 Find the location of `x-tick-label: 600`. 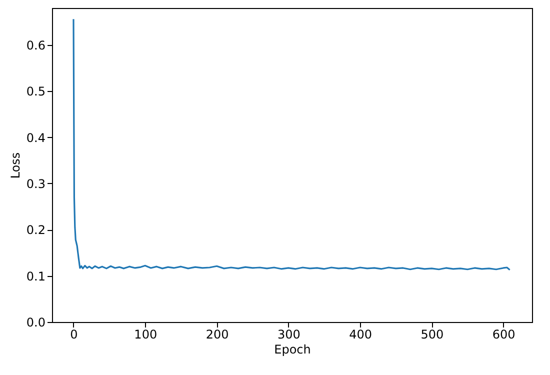

x-tick-label: 600 is located at coordinates (504, 335).